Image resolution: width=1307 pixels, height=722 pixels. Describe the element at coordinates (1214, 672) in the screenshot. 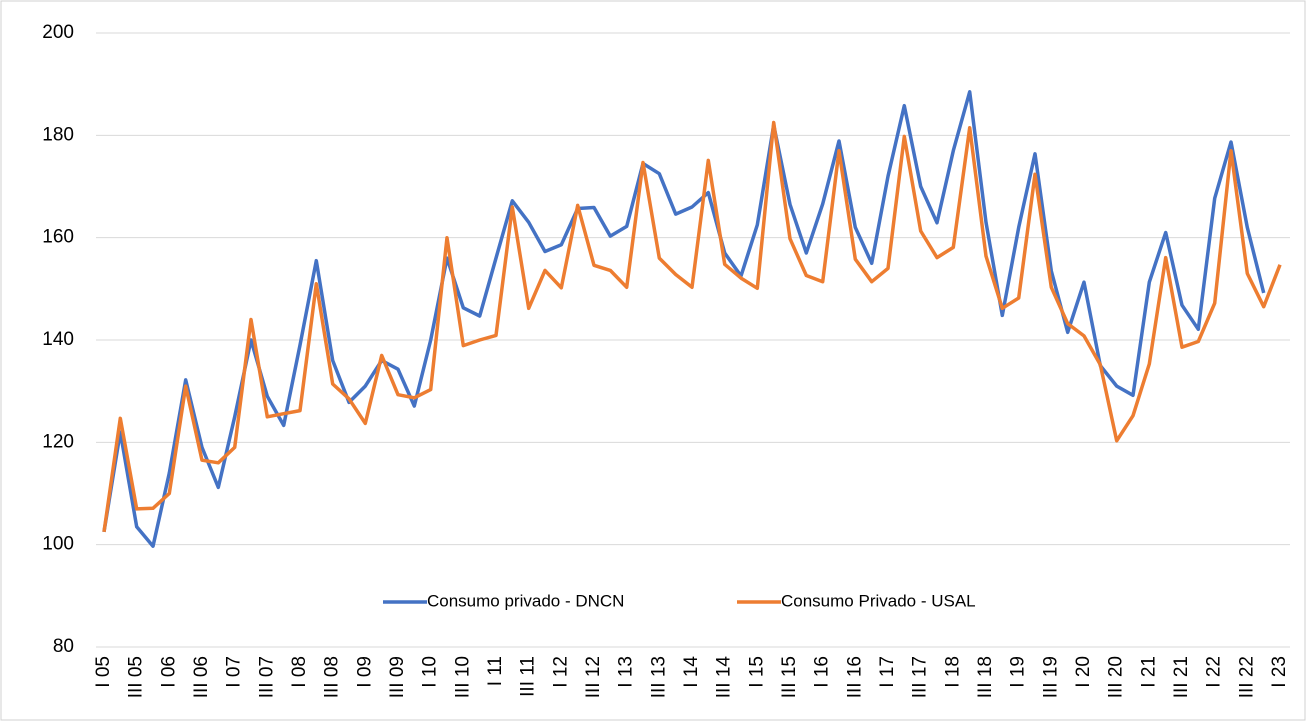

I see `x-tick-label: I 22` at that location.